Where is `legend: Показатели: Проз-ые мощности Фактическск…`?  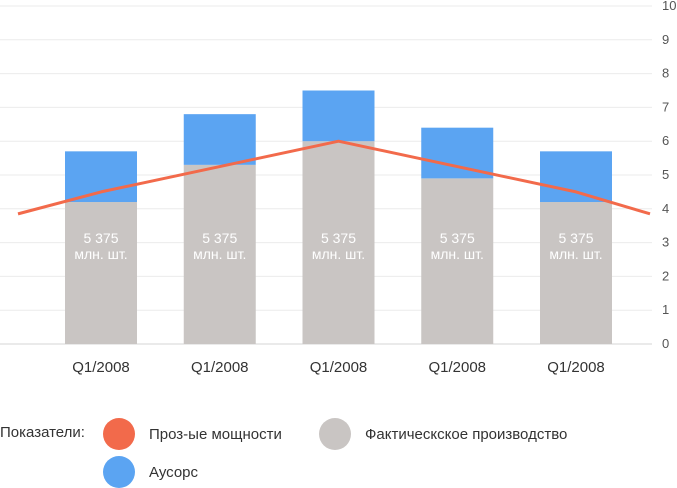
legend: Показатели: Проз-ые мощности Фактическск… is located at coordinates (338, 453).